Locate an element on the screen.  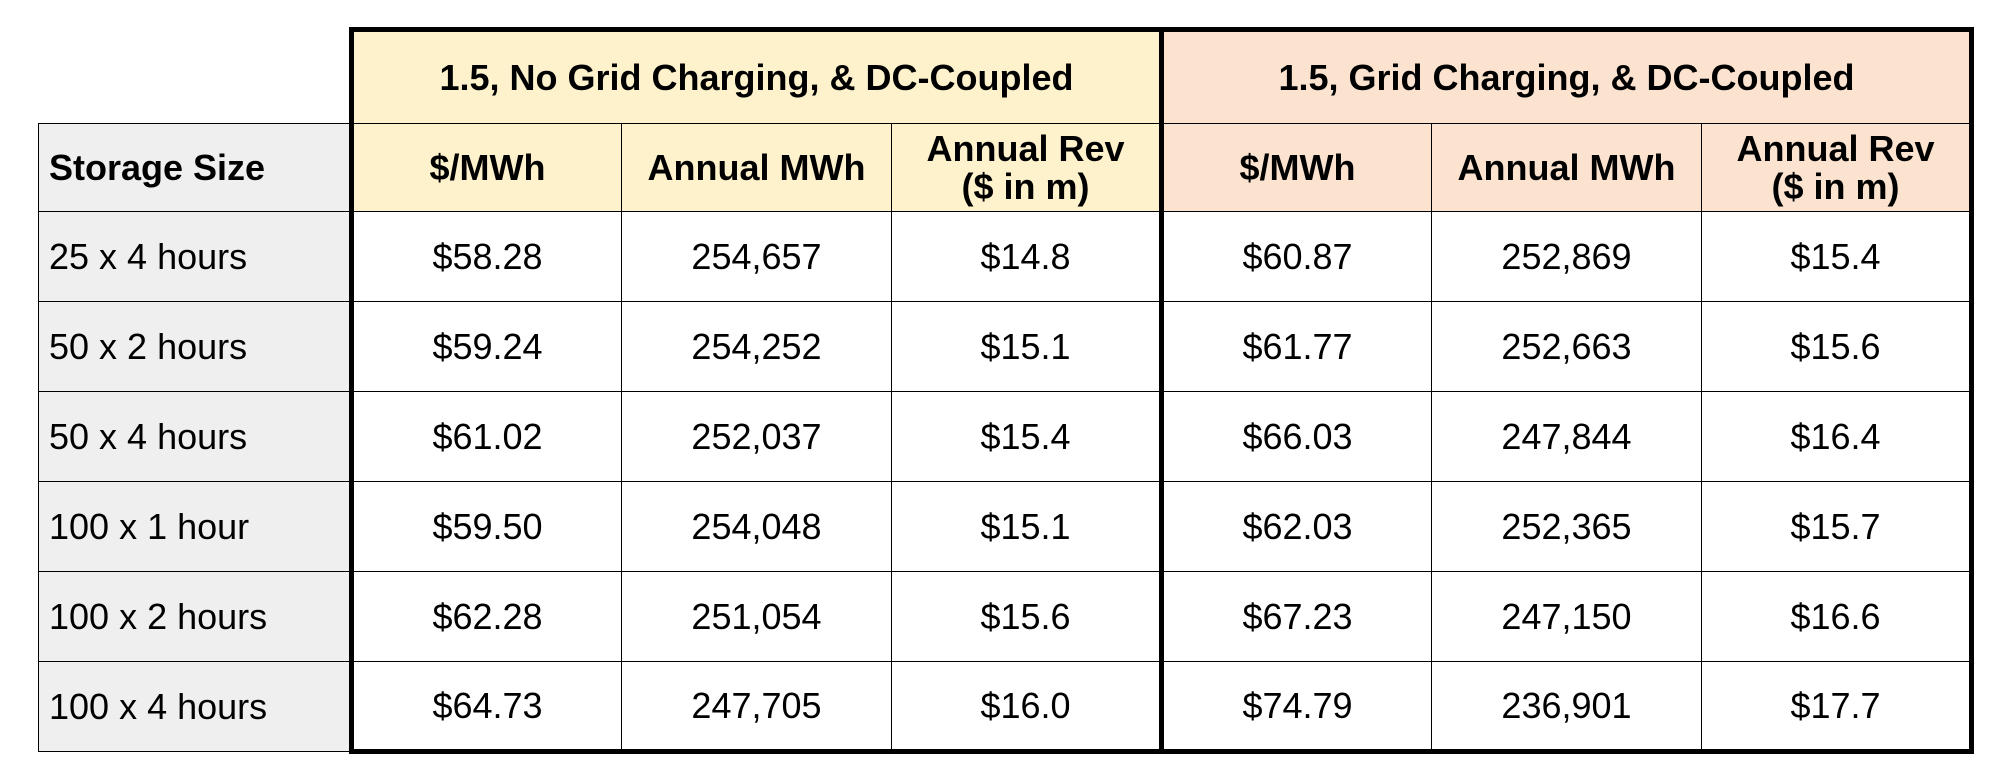
storage-size-cell: 50 x 4 hours is located at coordinates (195, 436).